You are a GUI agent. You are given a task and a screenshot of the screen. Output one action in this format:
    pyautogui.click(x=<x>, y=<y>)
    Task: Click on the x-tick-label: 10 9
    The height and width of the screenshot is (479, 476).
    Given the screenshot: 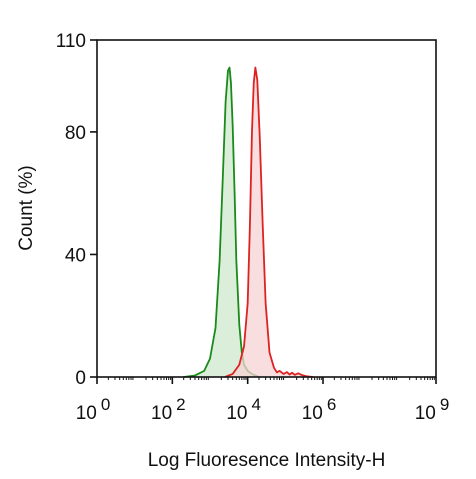 What is the action you would take?
    pyautogui.click(x=432, y=409)
    